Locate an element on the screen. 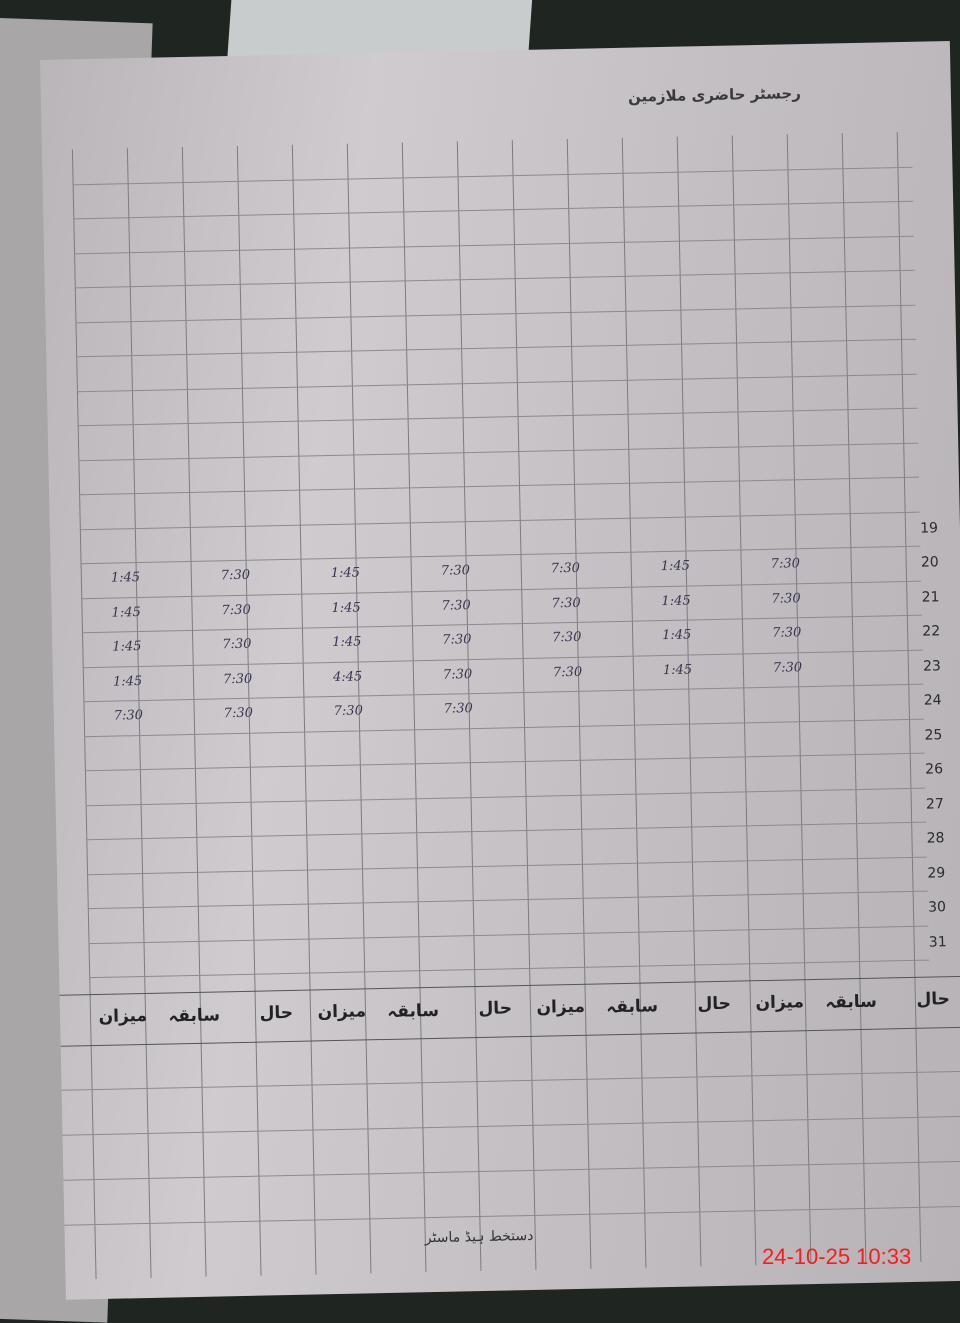 This screenshot has width=960, height=1323. register-title: رجسٹر حاضری ملازمین is located at coordinates (714, 95).